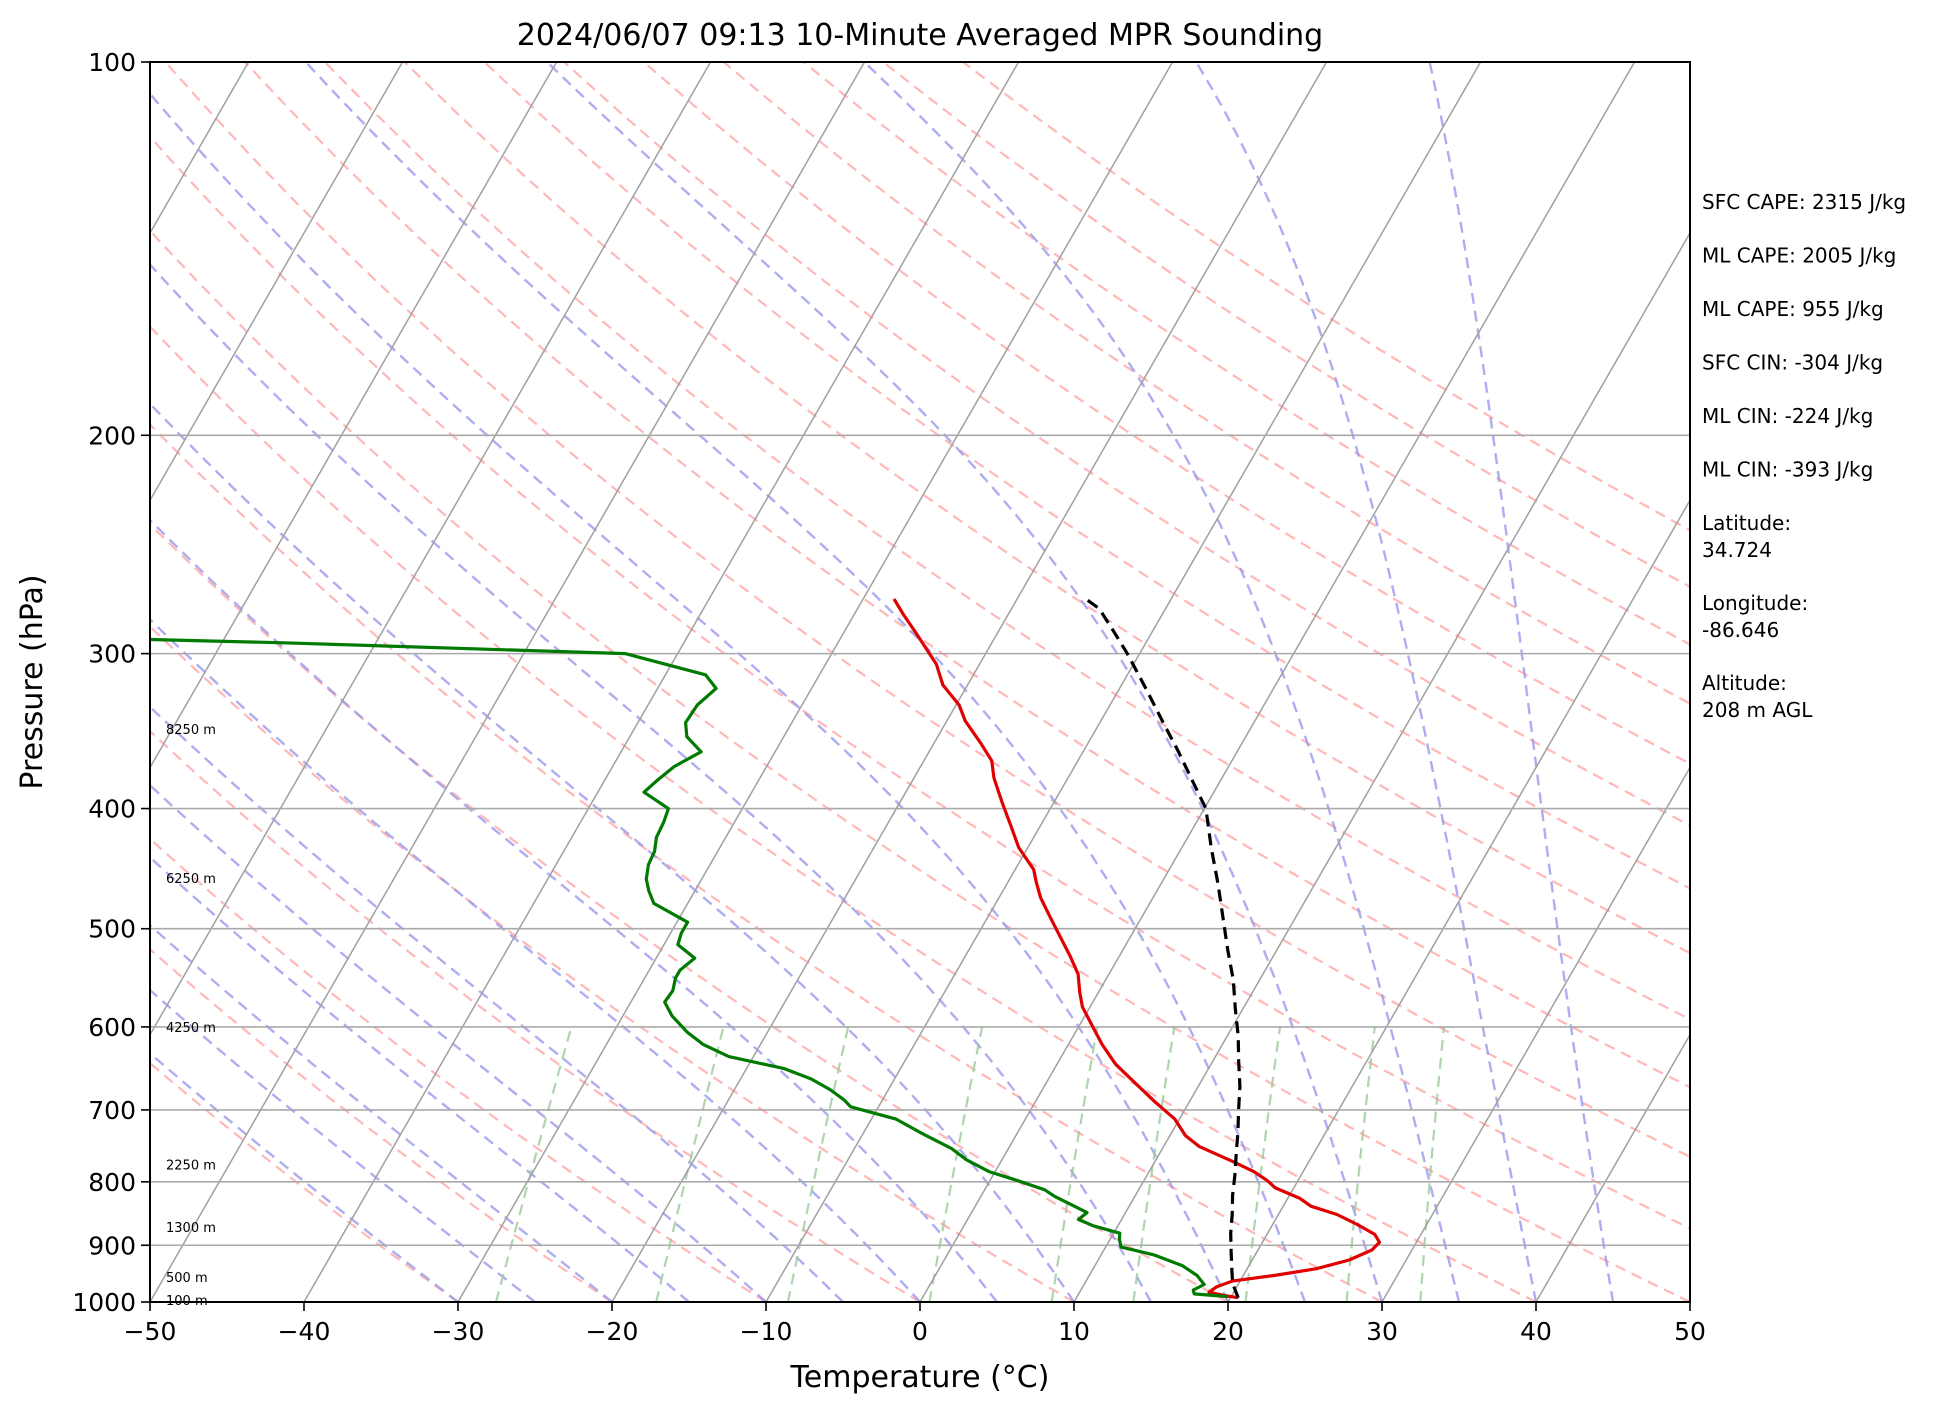  I want to click on y-tick-label: 600, so click(112, 1027).